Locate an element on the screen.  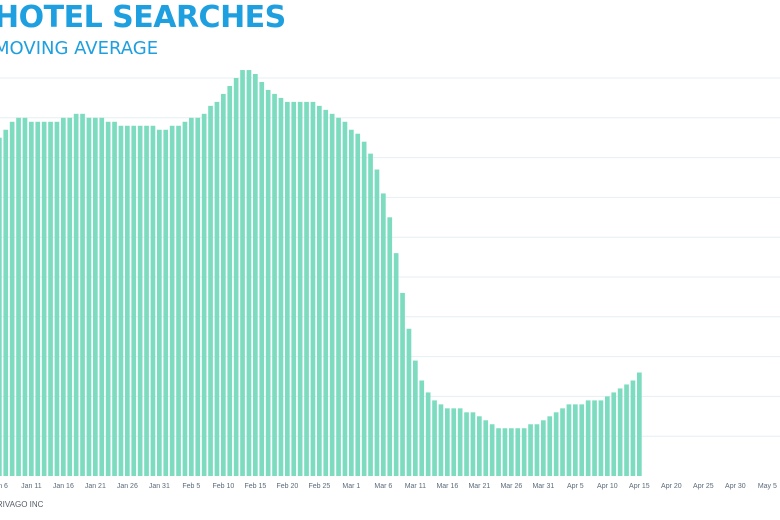
source-label: TRIVAGO INC is located at coordinates (22, 504).